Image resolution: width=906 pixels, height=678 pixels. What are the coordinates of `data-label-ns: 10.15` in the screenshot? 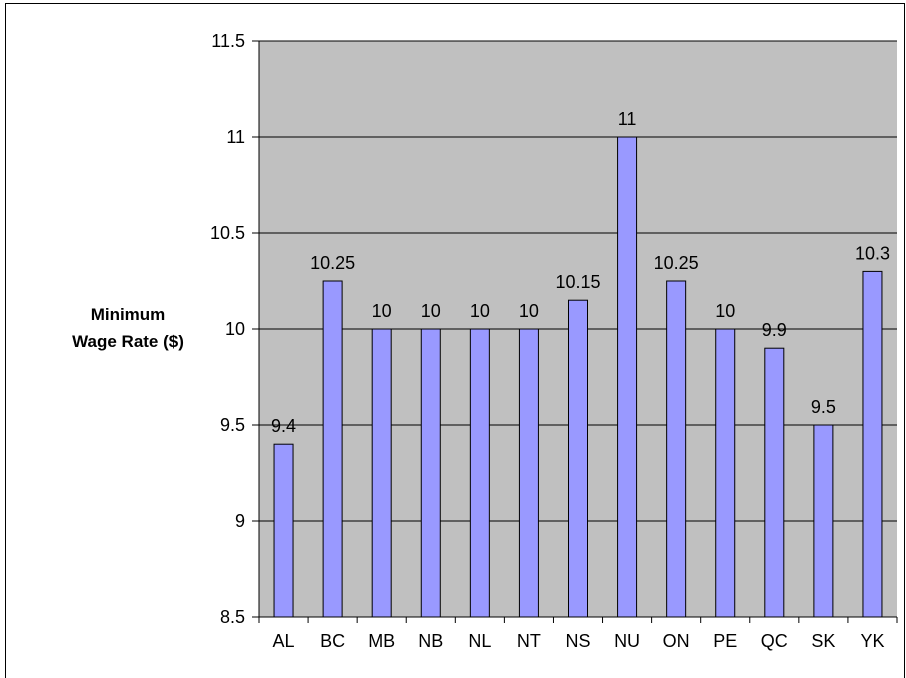 It's located at (577, 282).